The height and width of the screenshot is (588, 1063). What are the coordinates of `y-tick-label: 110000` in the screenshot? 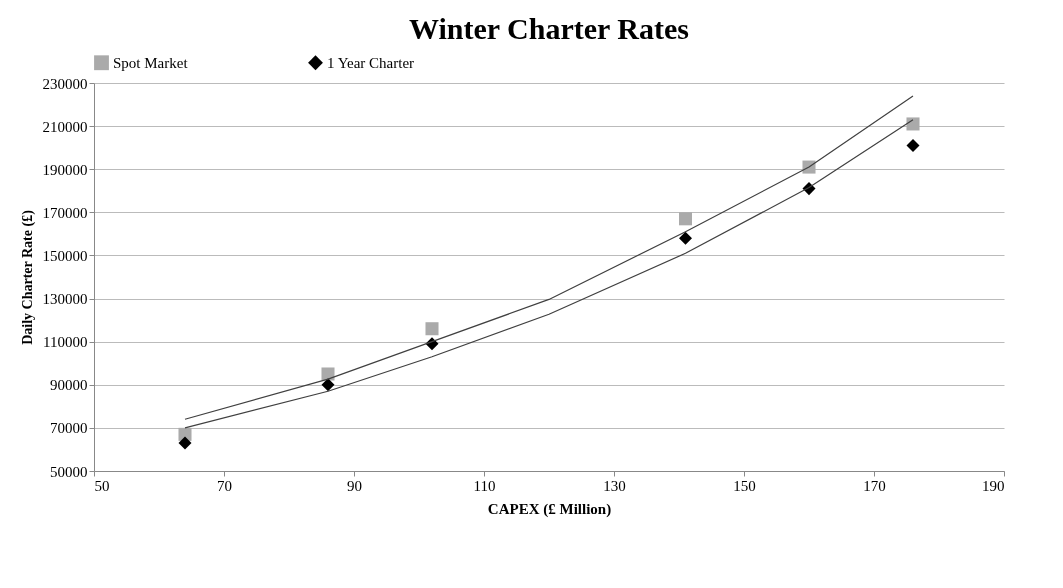 It's located at (65, 342).